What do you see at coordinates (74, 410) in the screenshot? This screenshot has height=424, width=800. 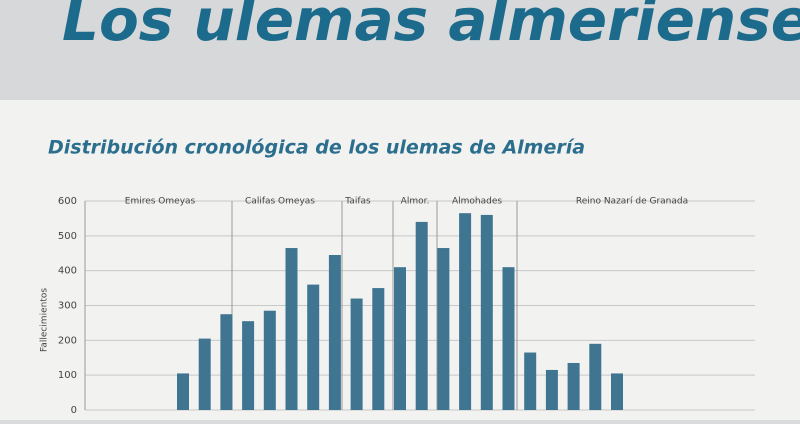 I see `y-tick-label: 0` at bounding box center [74, 410].